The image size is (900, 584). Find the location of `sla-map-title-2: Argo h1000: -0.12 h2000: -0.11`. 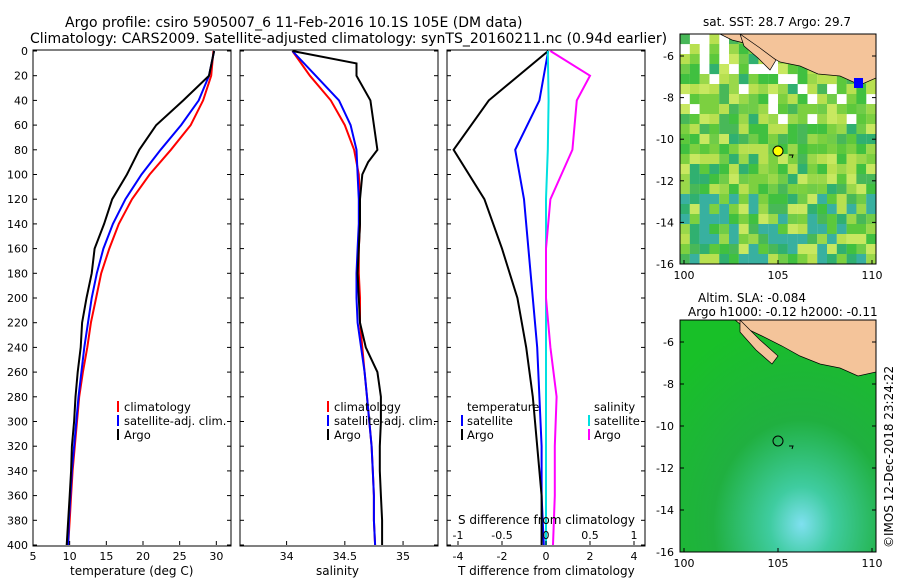

sla-map-title-2: Argo h1000: -0.12 h2000: -0.11 is located at coordinates (783, 312).